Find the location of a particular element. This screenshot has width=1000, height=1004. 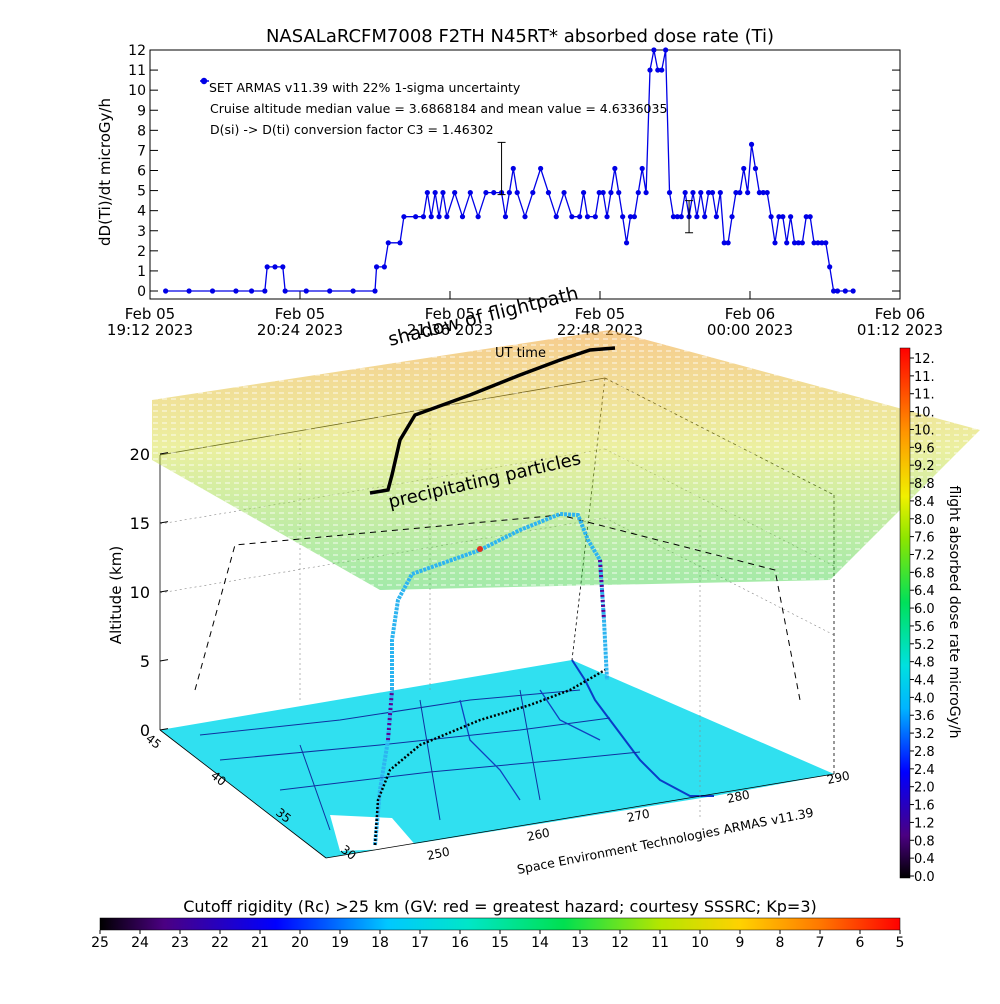

dose-tick-label: 7.6 is located at coordinates (924, 538).